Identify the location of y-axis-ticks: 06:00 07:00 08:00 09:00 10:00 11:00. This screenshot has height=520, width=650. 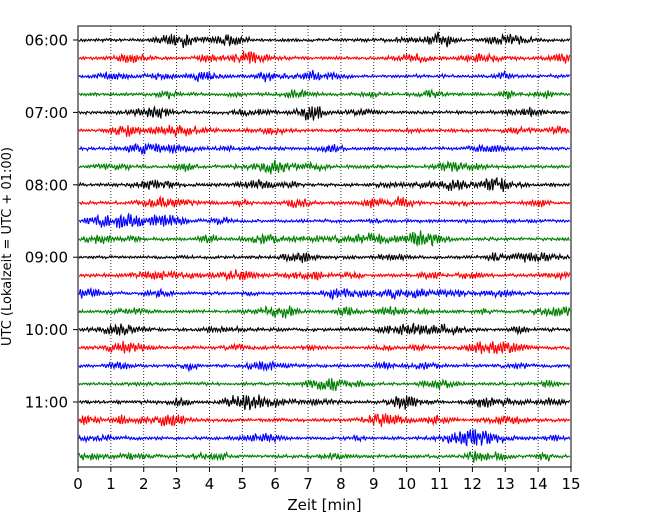
(51, 222).